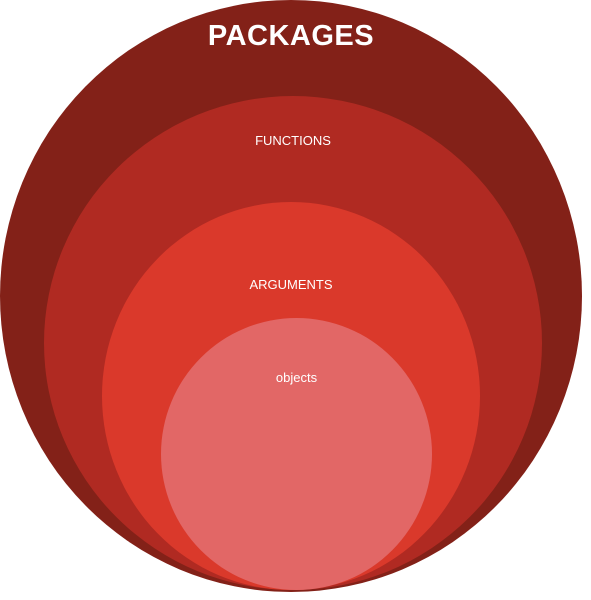 The height and width of the screenshot is (600, 591). What do you see at coordinates (291, 284) in the screenshot?
I see `arguments-label: ARGUMENTS` at bounding box center [291, 284].